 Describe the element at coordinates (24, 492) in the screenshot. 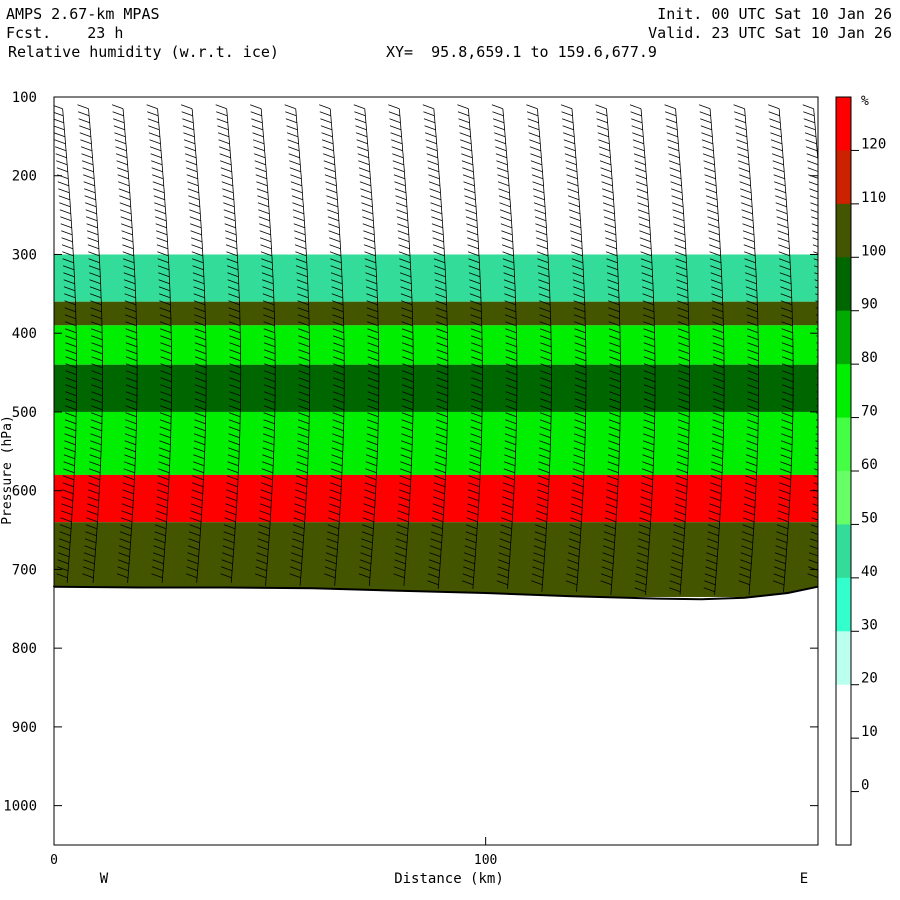

I see `y-tick-label: 600` at that location.